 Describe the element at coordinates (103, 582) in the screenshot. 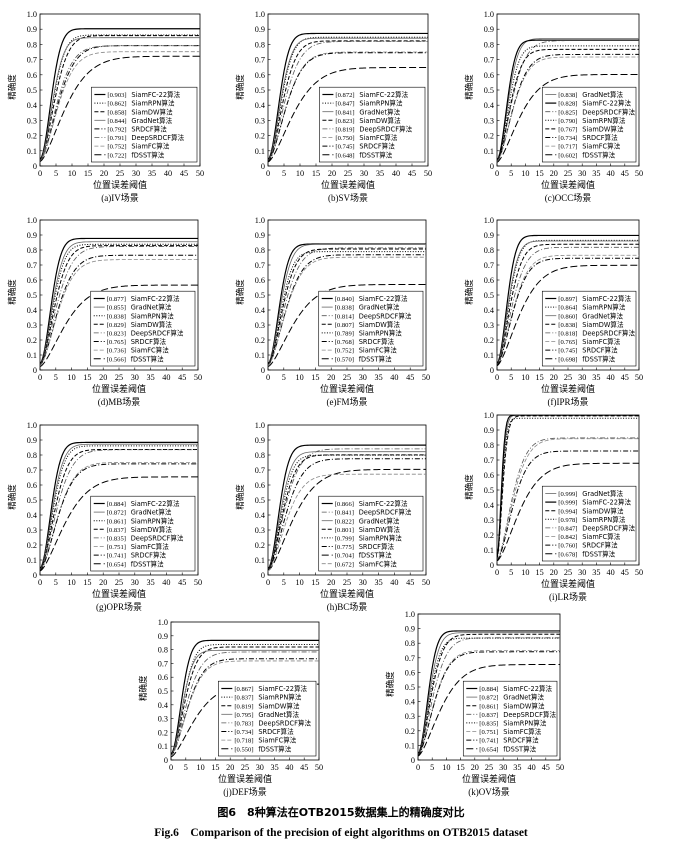

I see `x-tick-label: 20` at that location.